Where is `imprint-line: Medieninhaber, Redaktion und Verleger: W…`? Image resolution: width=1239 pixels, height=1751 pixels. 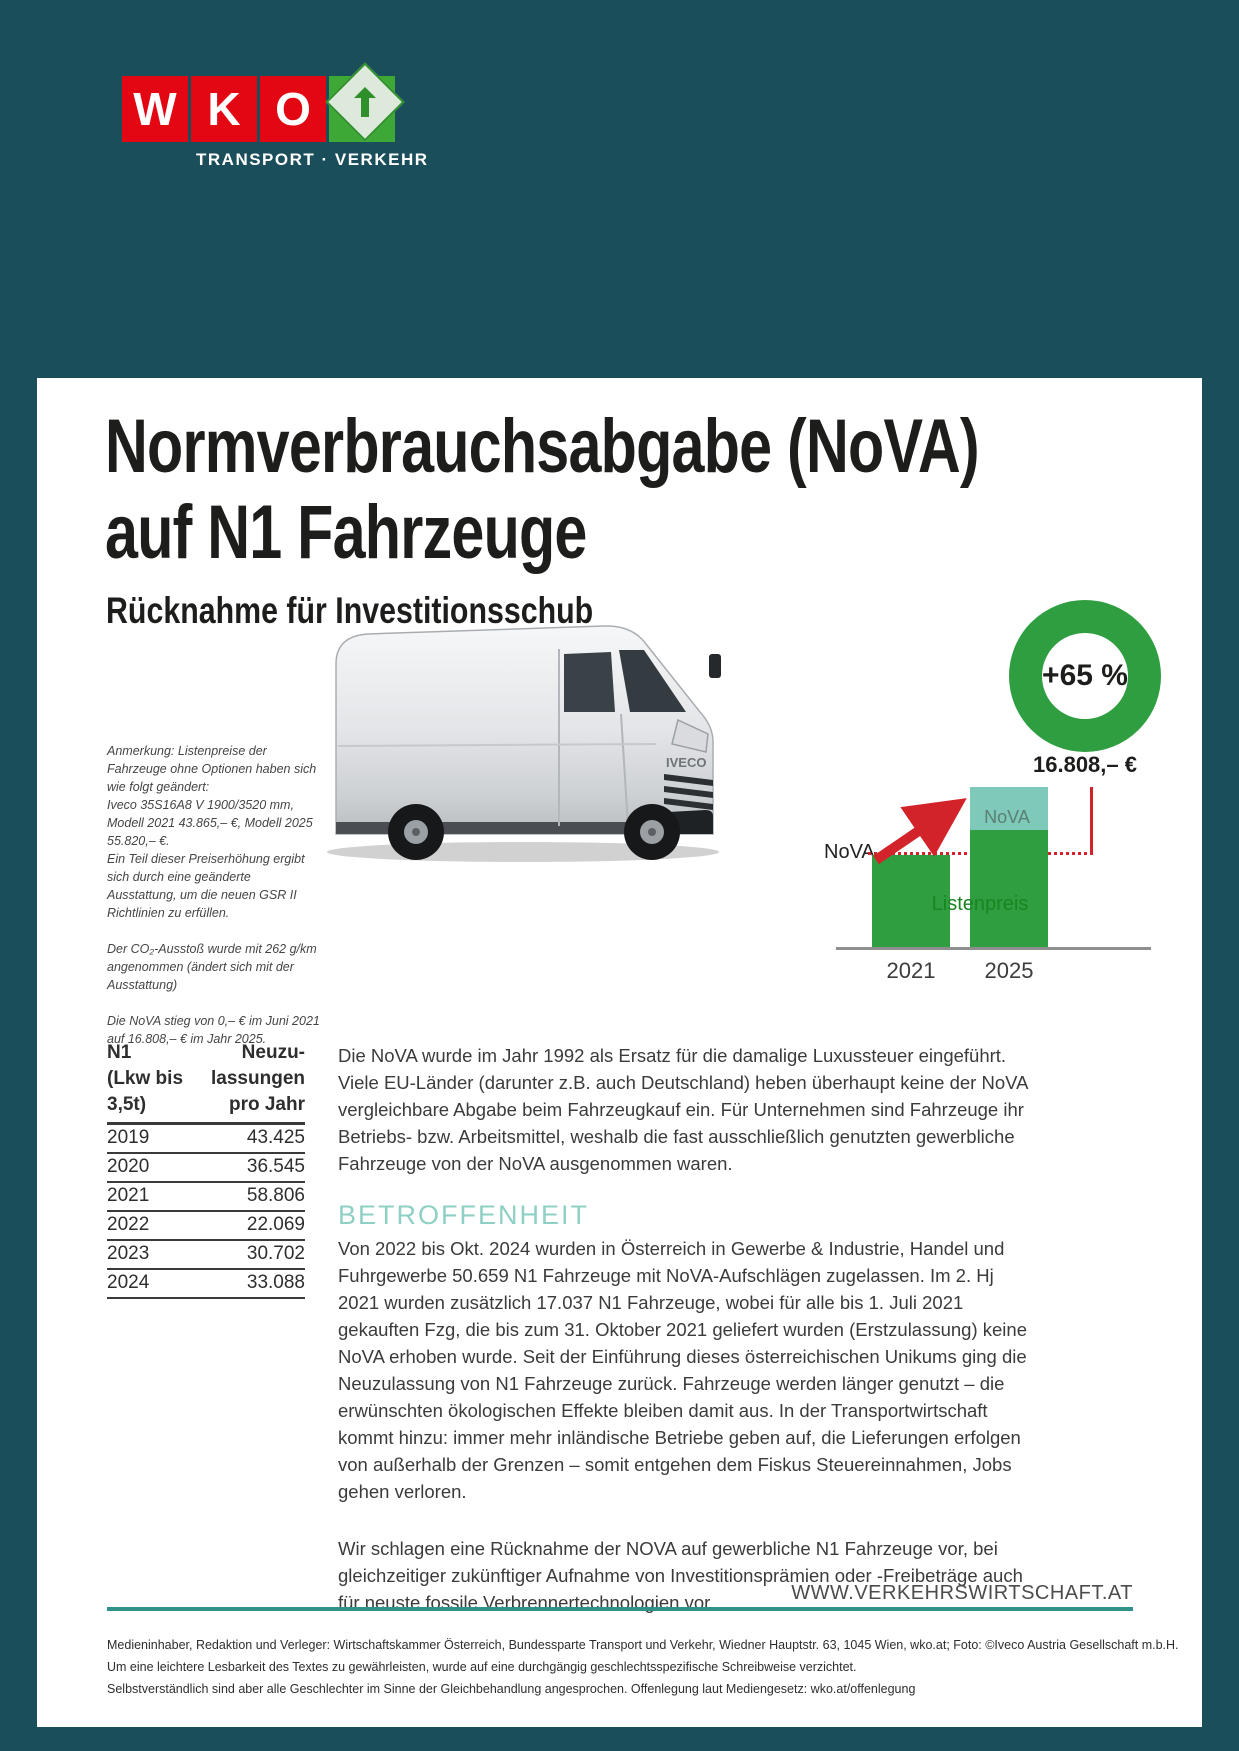 imprint-line: Medieninhaber, Redaktion und Verleger: W… is located at coordinates (643, 1645).